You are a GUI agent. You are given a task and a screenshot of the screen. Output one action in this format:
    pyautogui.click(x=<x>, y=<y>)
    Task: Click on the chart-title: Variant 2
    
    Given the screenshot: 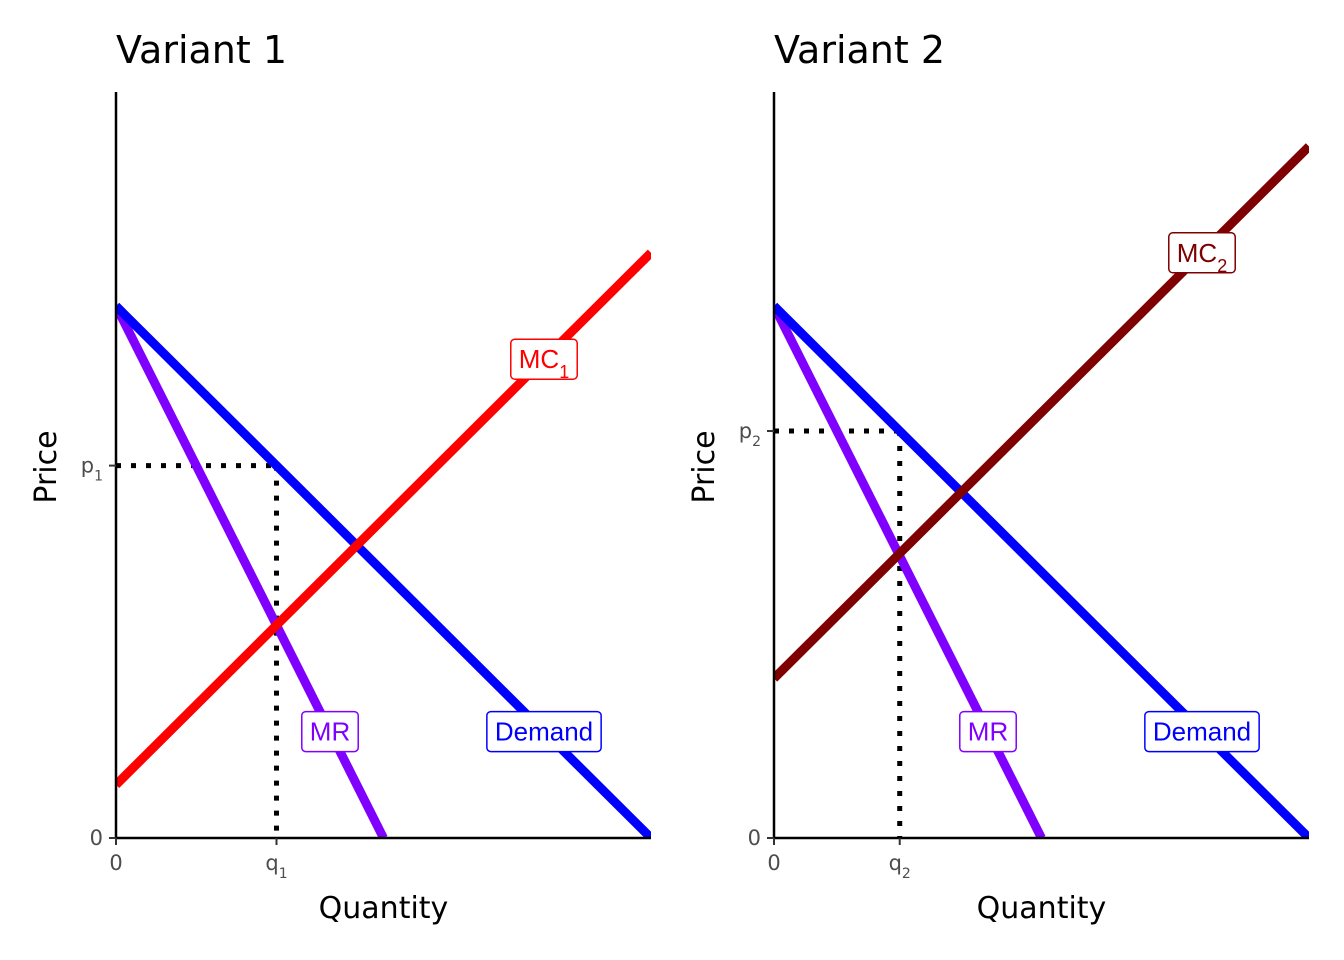 What is the action you would take?
    pyautogui.click(x=859, y=50)
    